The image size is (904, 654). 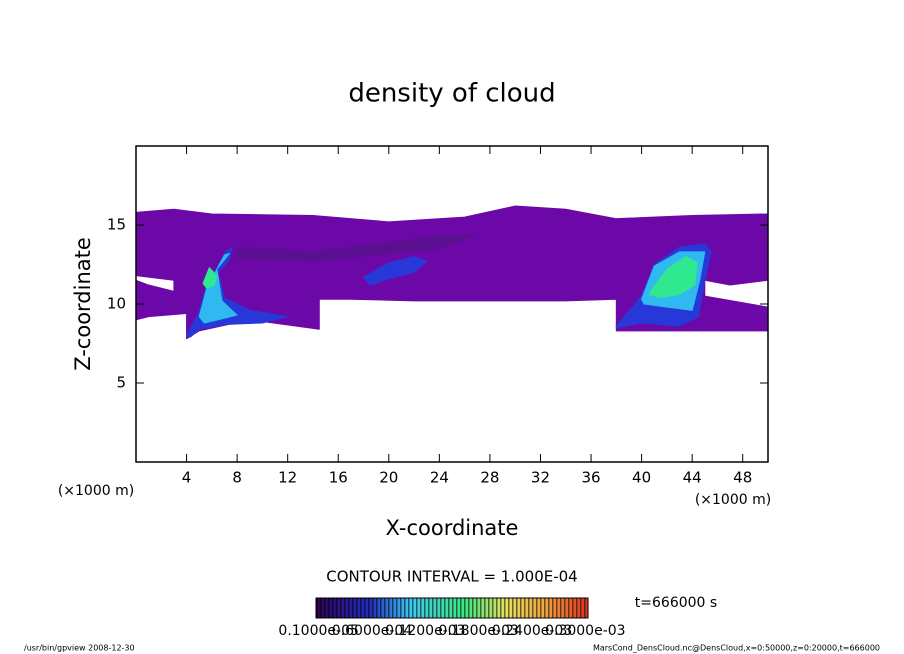 I want to click on colorbar-tick-label: 0.1000e-05, so click(x=318, y=631).